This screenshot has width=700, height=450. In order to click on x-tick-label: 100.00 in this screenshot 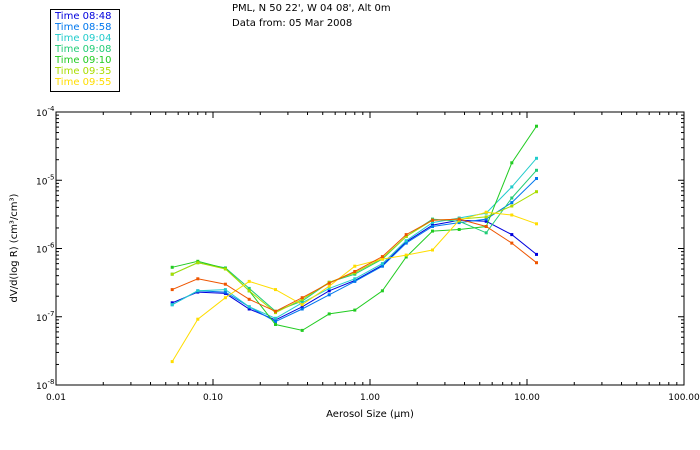, I will do `click(684, 398)`.